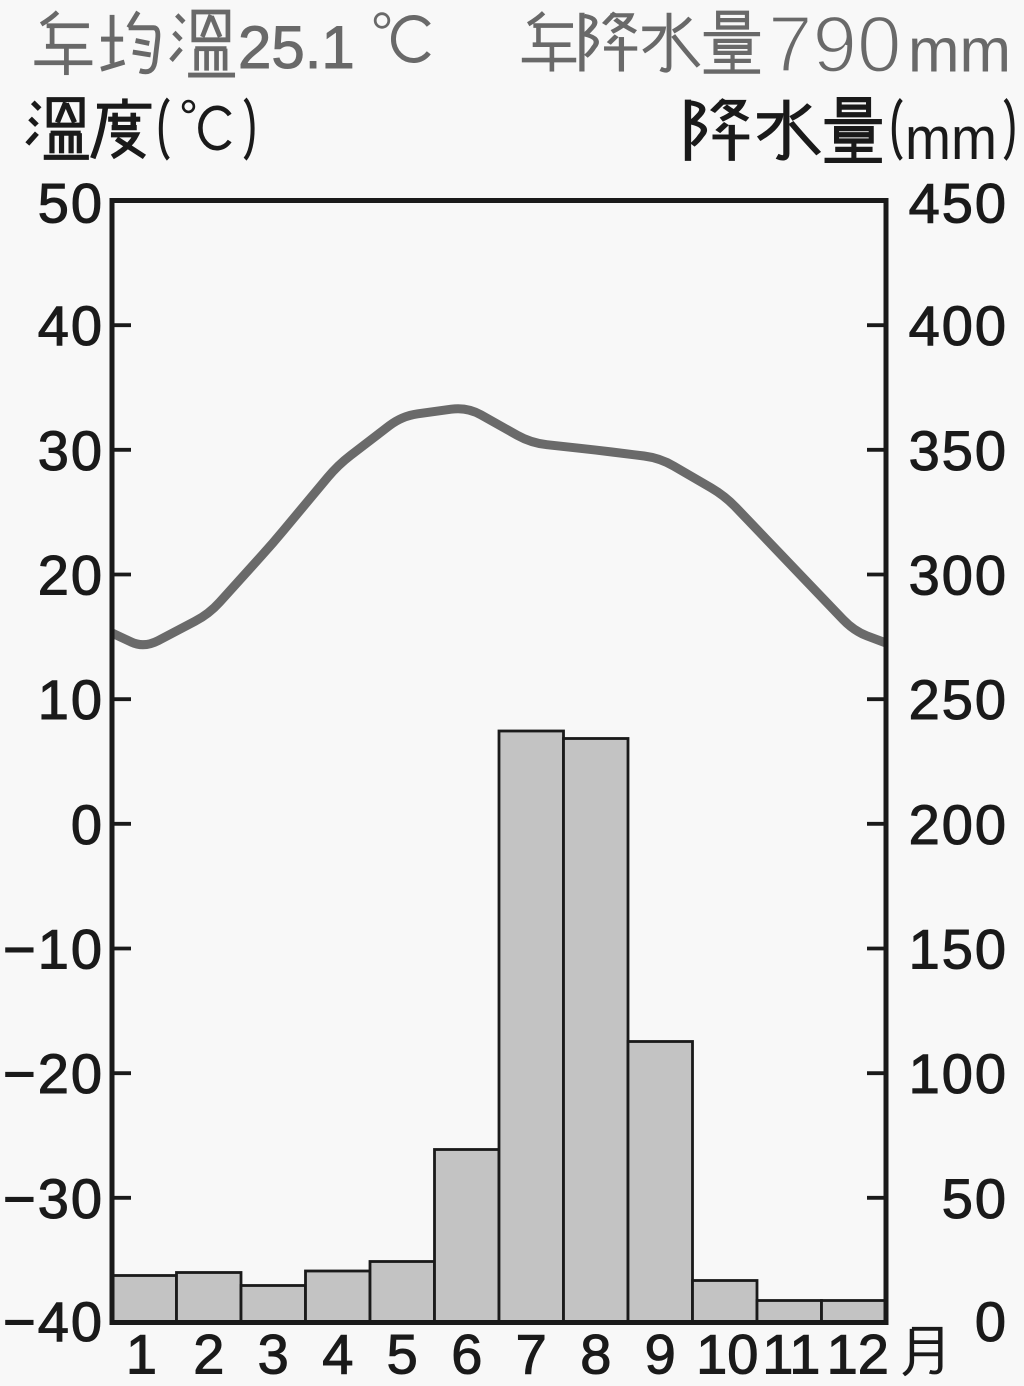 This screenshot has height=1386, width=1024. I want to click on svg-text: 400, so click(958, 325).